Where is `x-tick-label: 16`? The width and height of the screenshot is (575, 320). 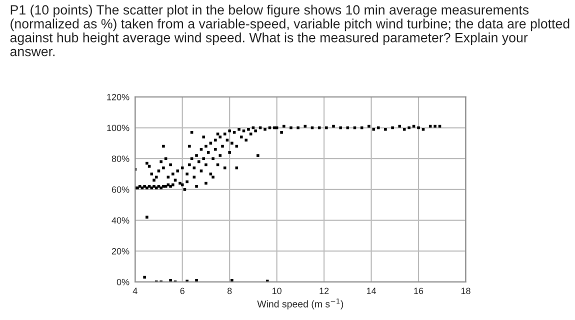
x-tick-label: 16 is located at coordinates (419, 291).